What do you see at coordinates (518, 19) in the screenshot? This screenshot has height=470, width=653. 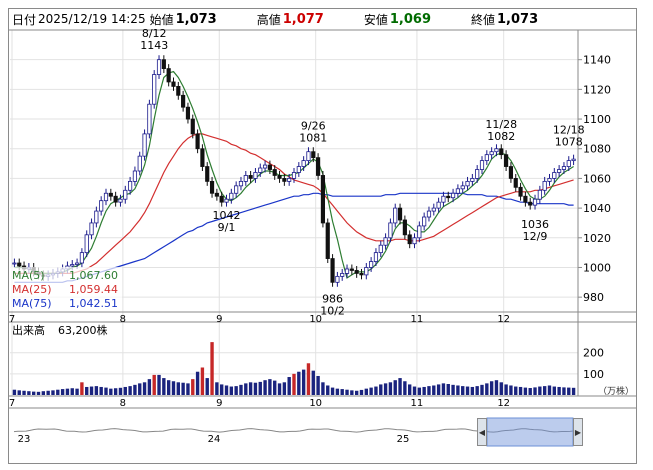 I see `close-value: 1,073` at bounding box center [518, 19].